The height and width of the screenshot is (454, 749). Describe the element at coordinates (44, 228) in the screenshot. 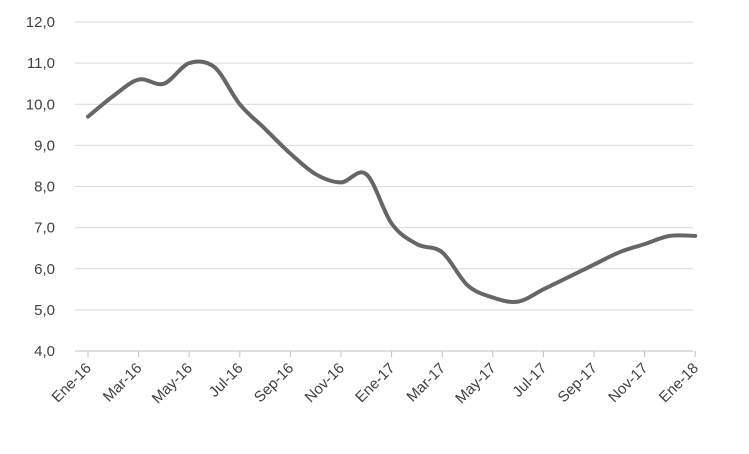

I see `y-tick-label: 7,0` at that location.